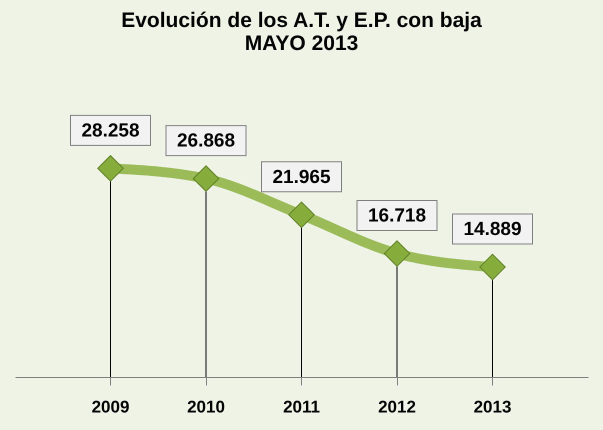 Image resolution: width=603 pixels, height=430 pixels. Describe the element at coordinates (111, 407) in the screenshot. I see `x-tick-label: 2009` at that location.